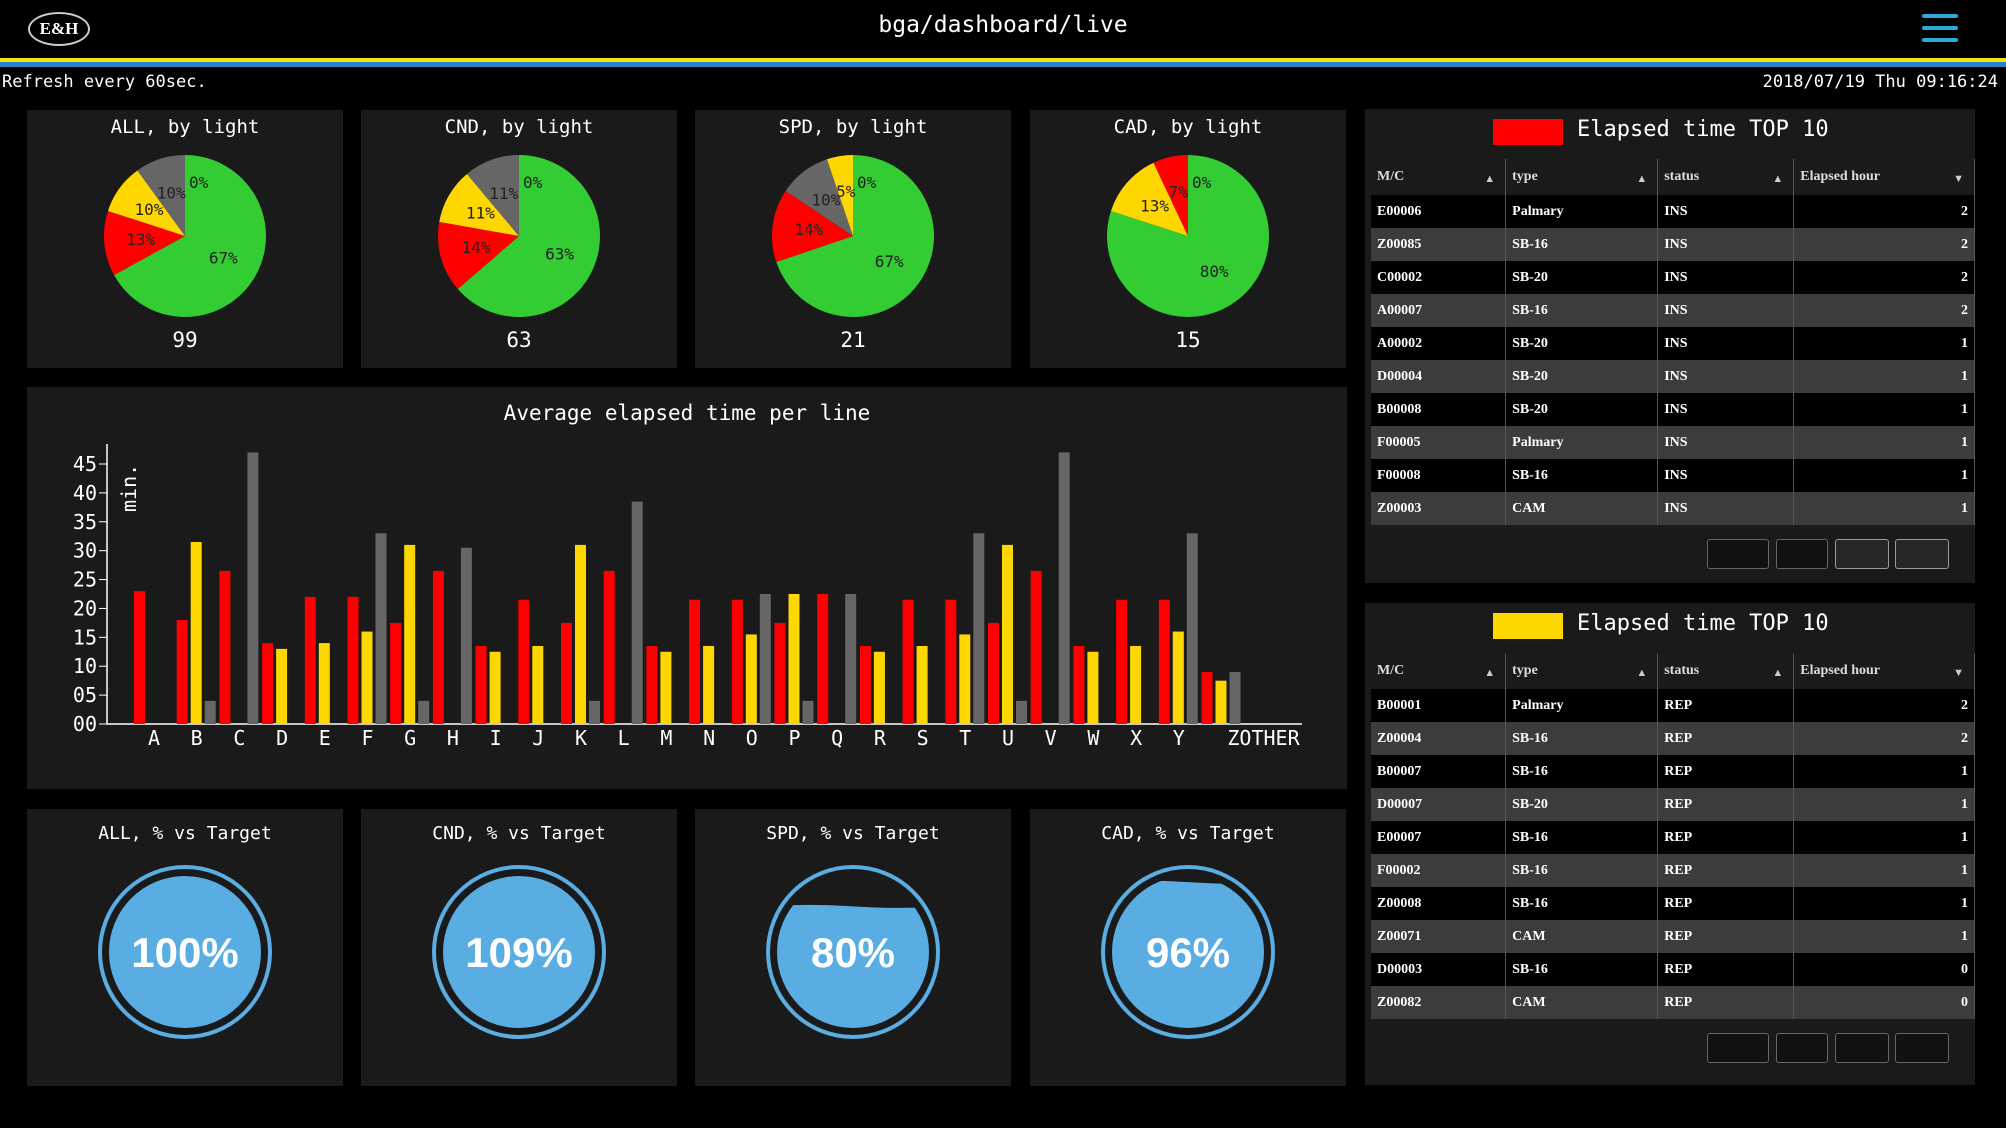  What do you see at coordinates (1051, 738) in the screenshot?
I see `x-tick-label: V` at bounding box center [1051, 738].